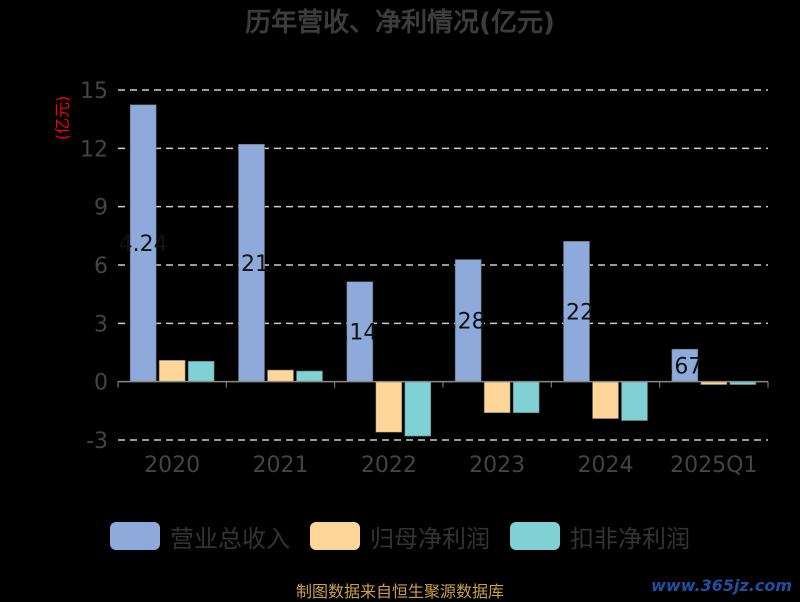 The image size is (800, 602). I want to click on x-tick-label: 2025Q1, so click(713, 465).